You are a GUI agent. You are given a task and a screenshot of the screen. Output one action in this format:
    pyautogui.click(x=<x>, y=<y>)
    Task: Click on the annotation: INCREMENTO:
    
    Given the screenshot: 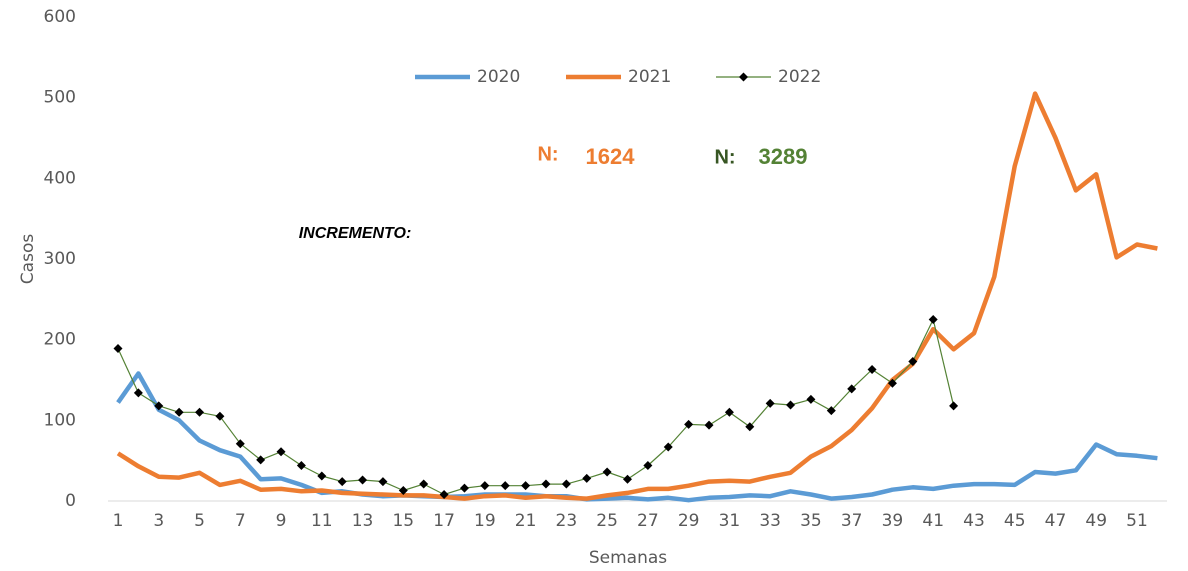 What is the action you would take?
    pyautogui.click(x=355, y=233)
    